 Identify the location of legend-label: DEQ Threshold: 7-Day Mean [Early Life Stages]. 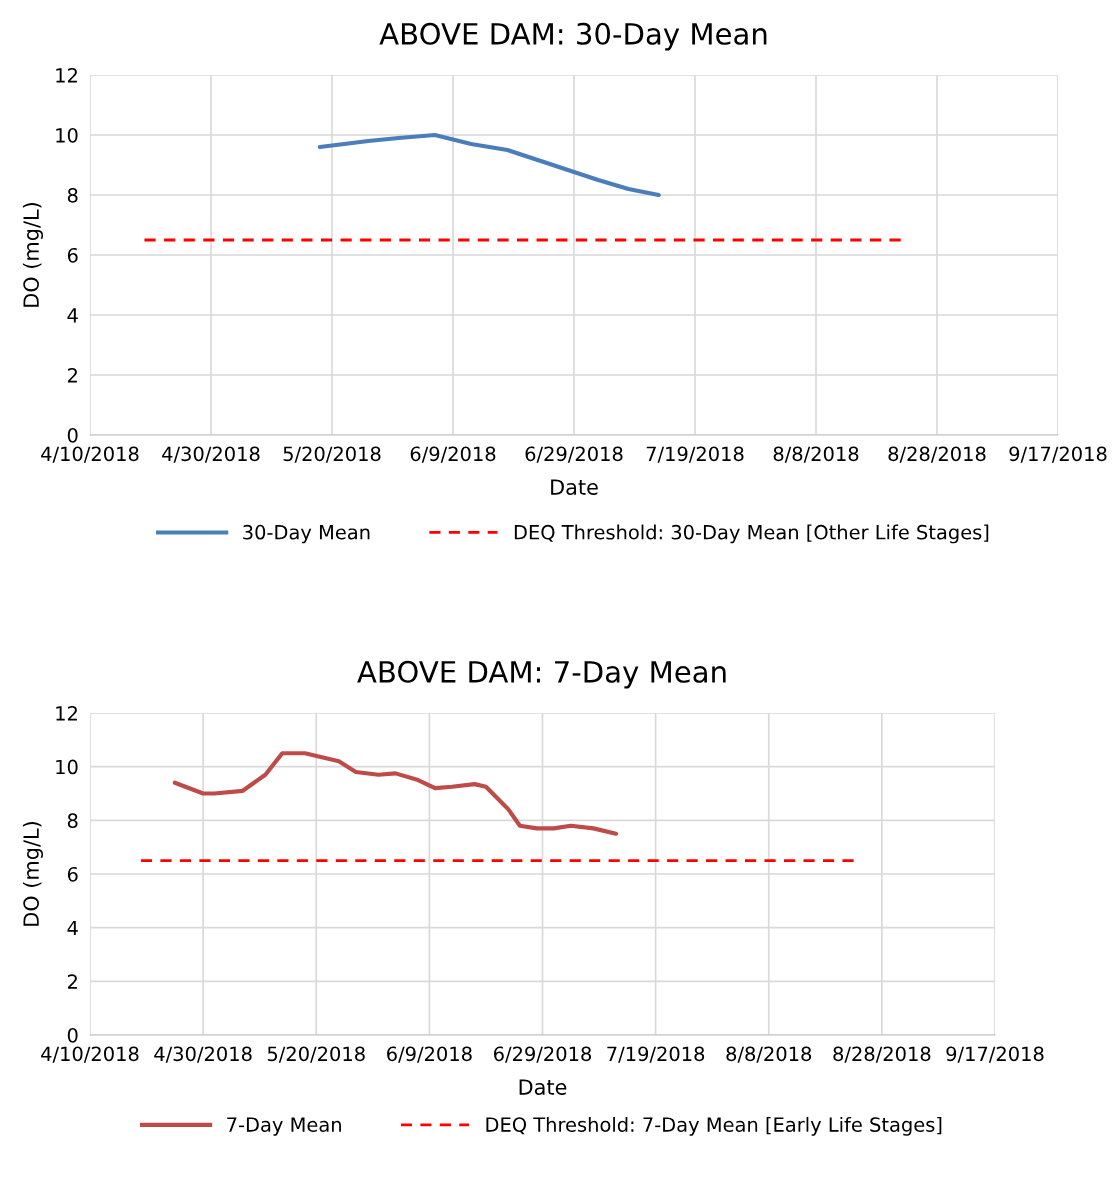
(714, 1126).